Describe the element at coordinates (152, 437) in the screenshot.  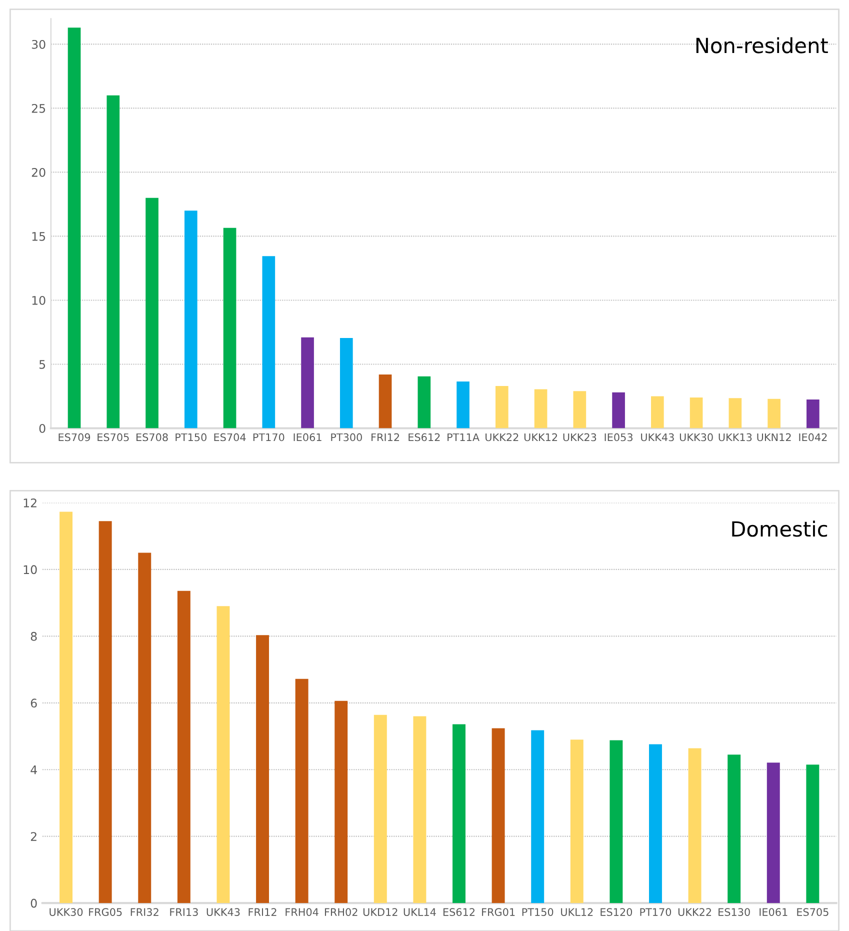
I see `x-tick-label: ES708` at that location.